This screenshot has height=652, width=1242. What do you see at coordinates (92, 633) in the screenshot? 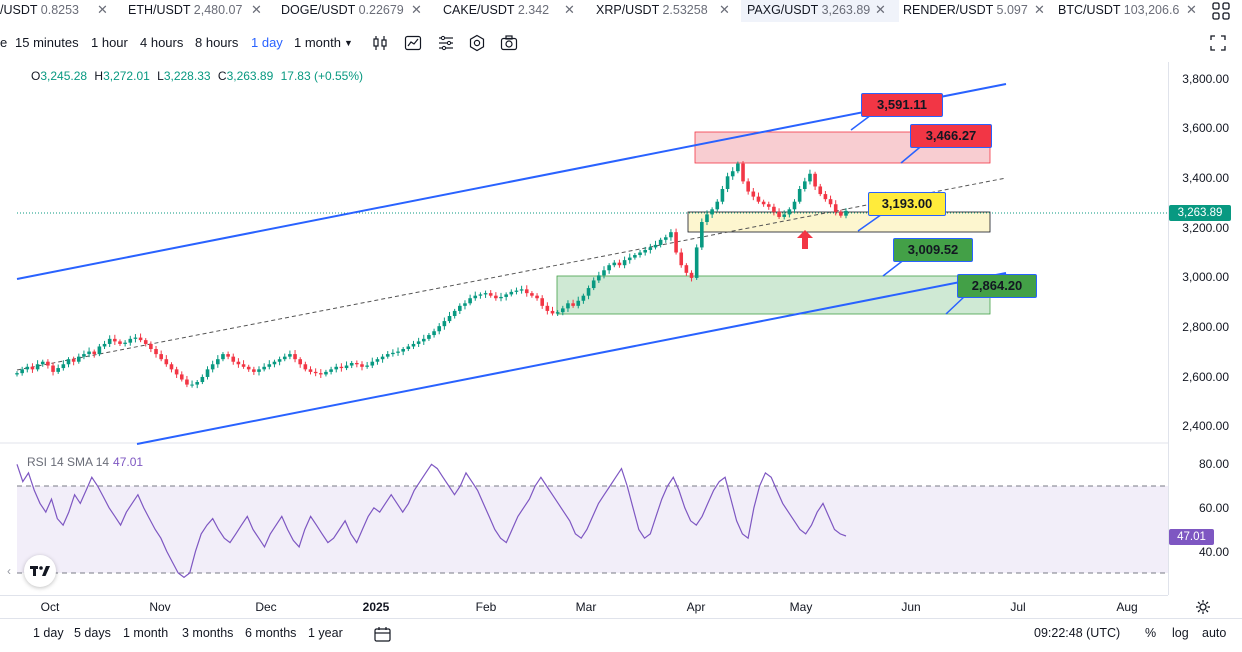
I see `range-5-days: 5 days` at bounding box center [92, 633].